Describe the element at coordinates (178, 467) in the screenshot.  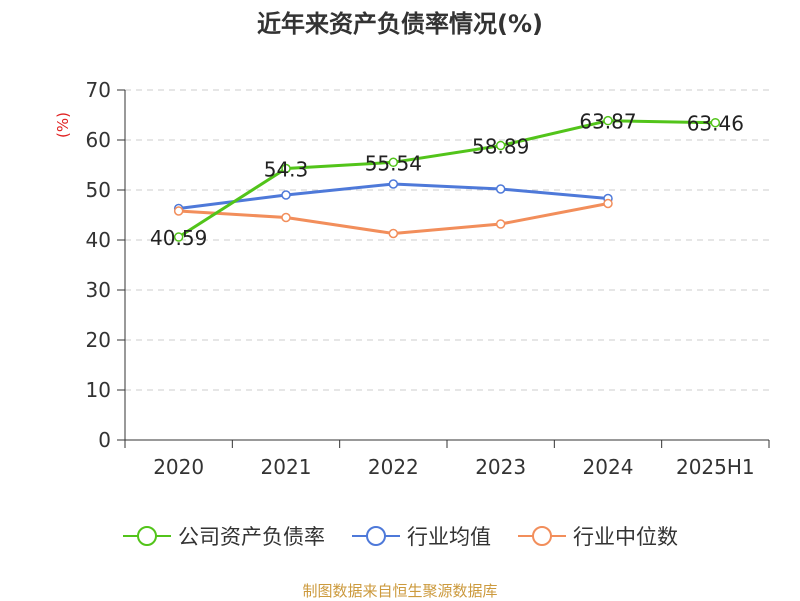
I see `x-tick-label: 2020` at that location.